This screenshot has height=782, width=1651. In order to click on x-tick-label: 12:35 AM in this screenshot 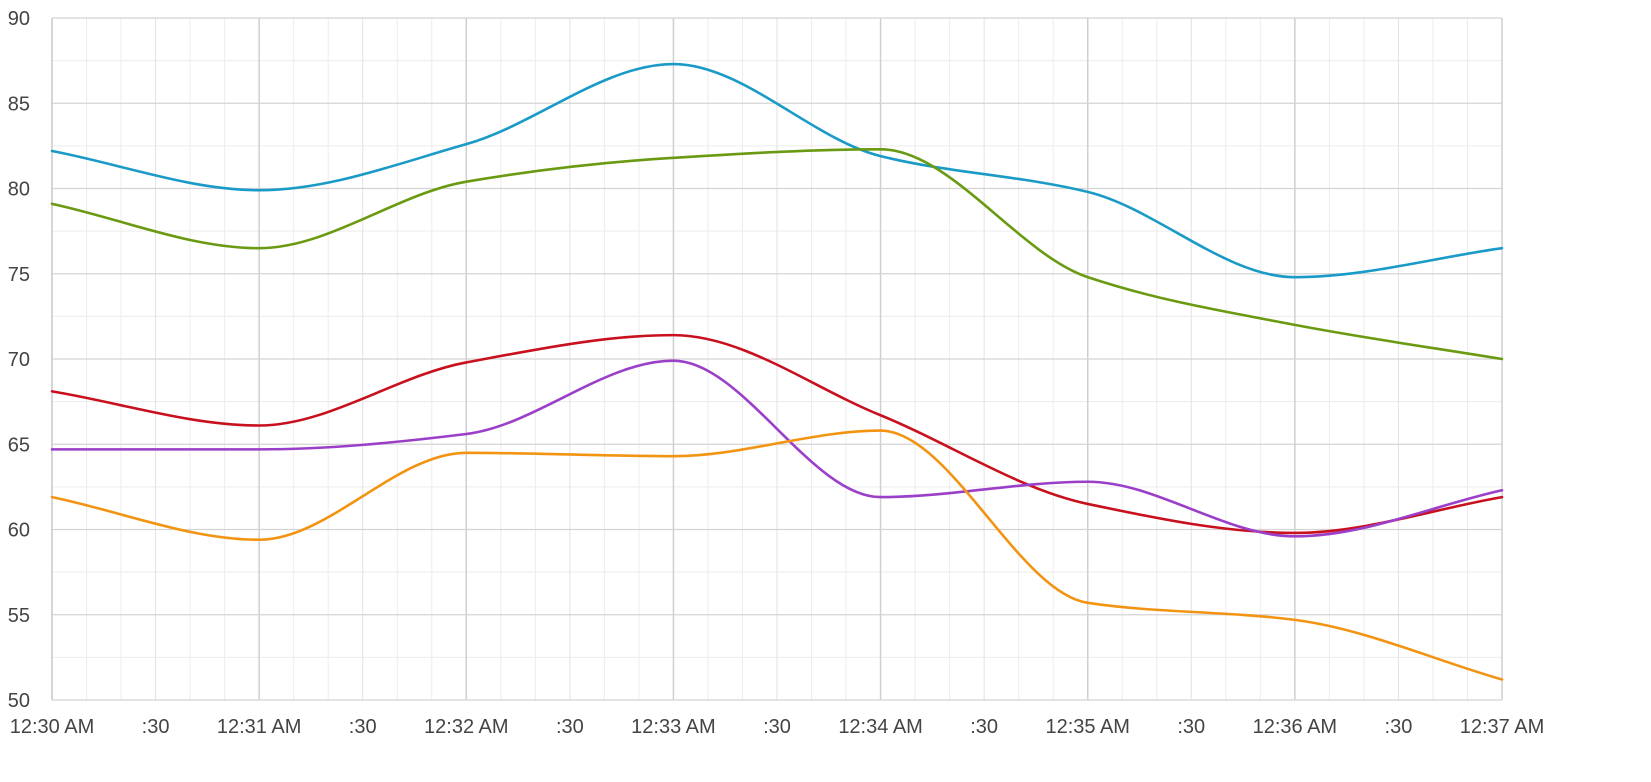, I will do `click(1087, 727)`.